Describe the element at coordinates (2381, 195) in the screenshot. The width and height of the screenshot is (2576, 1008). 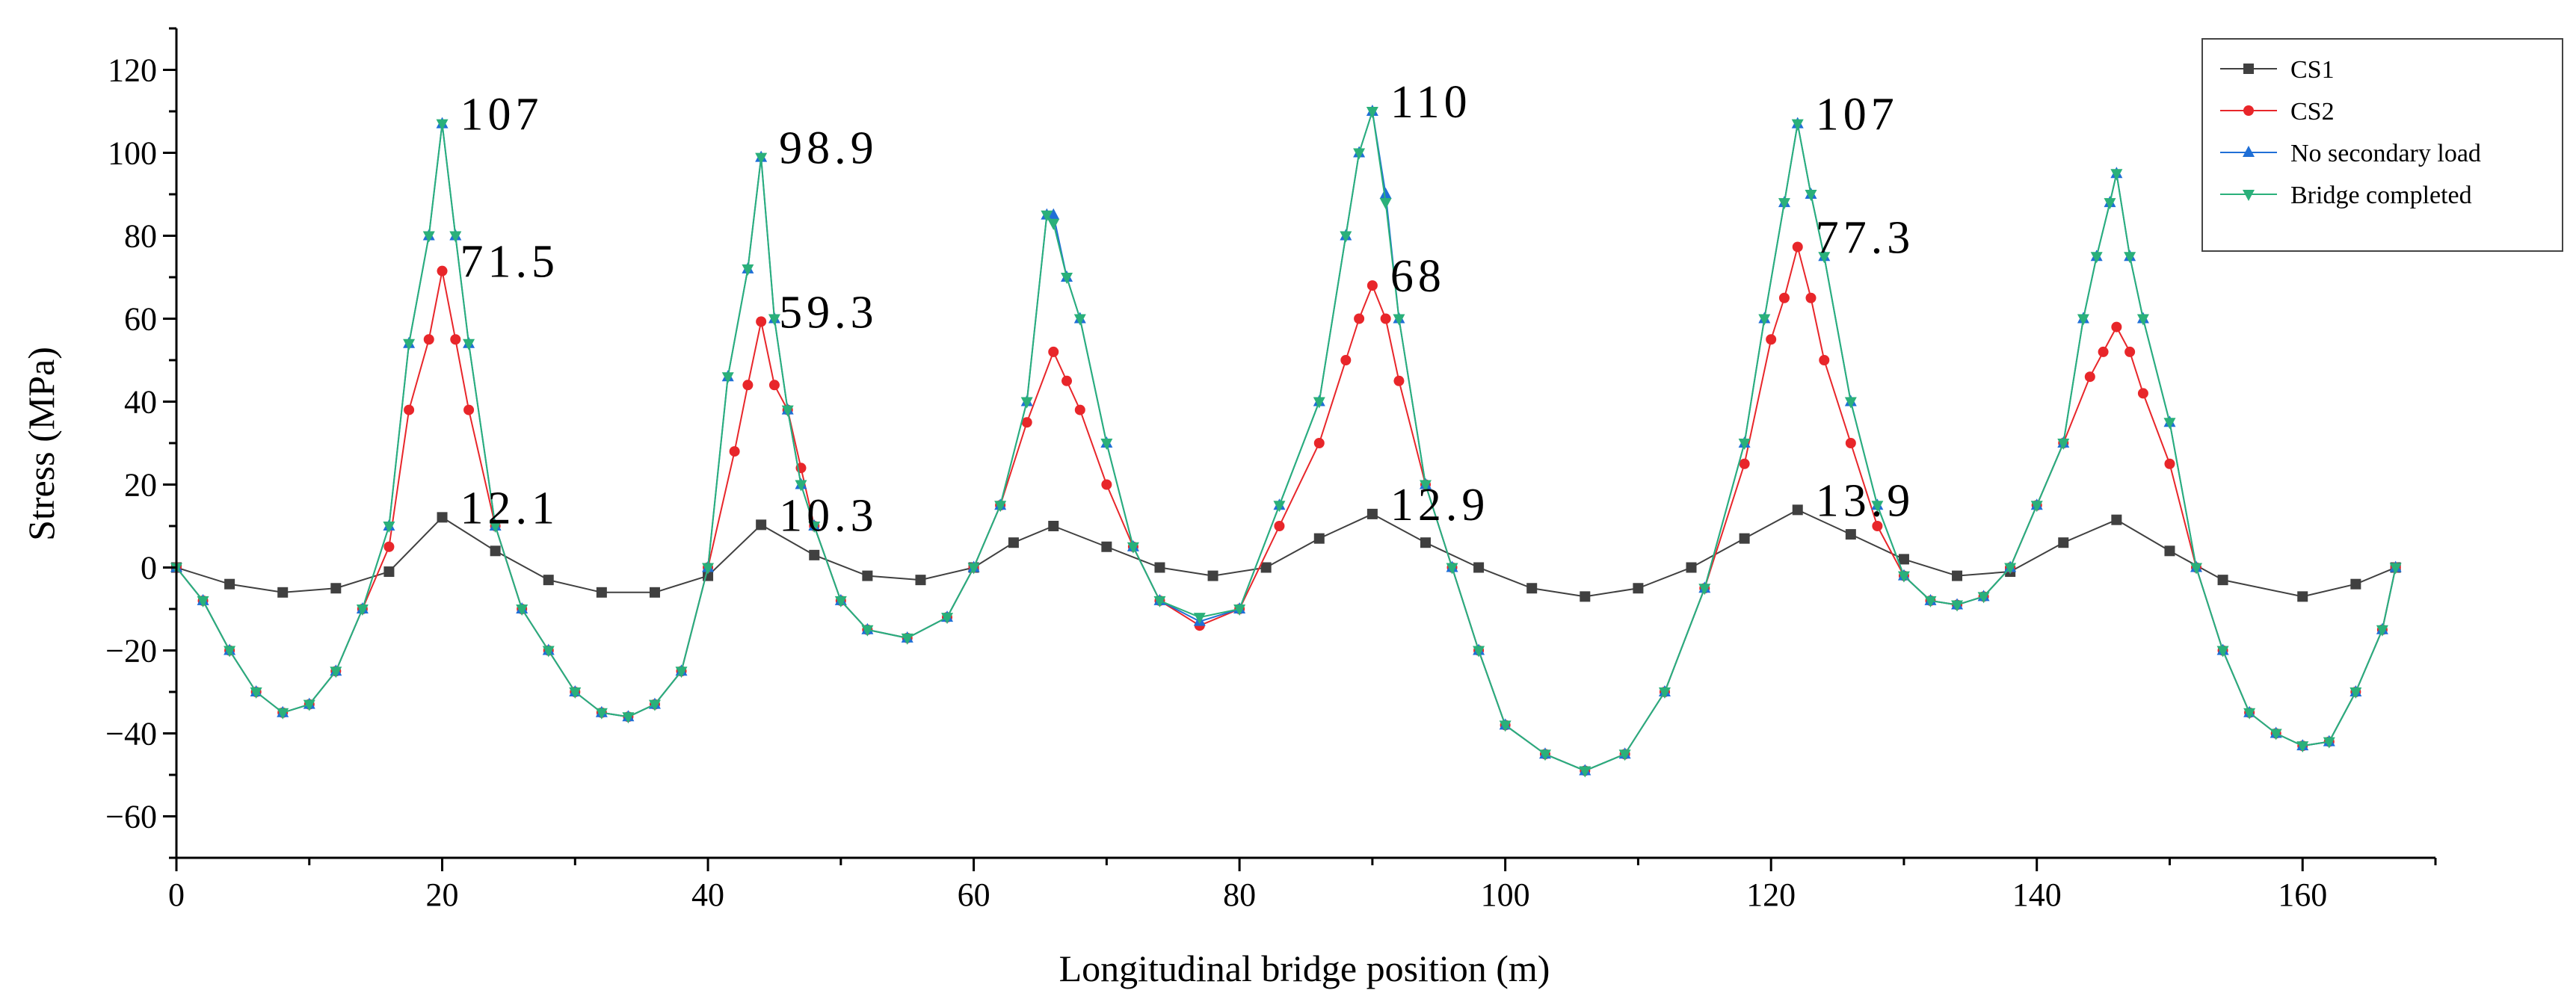
I see `legend-label: Bridge completed` at that location.